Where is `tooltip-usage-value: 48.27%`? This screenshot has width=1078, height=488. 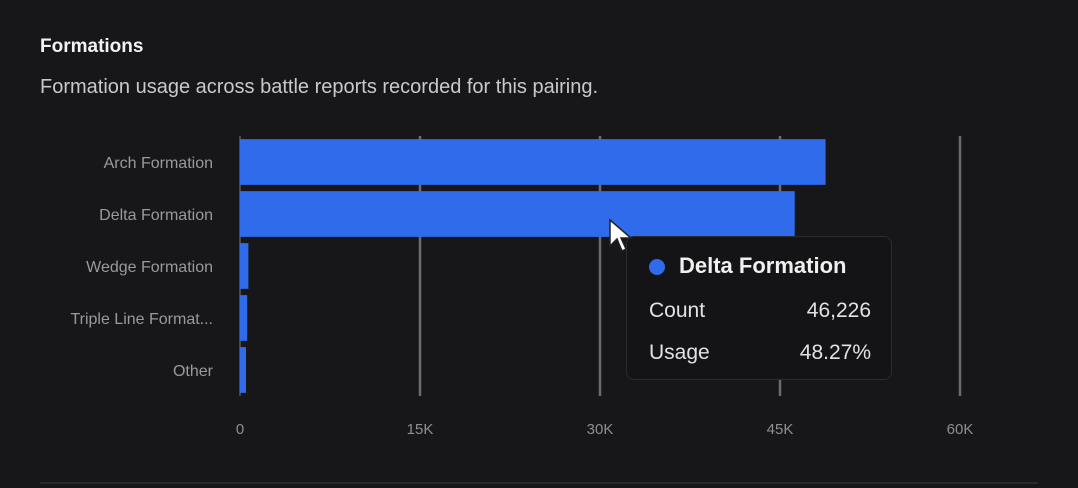 tooltip-usage-value: 48.27% is located at coordinates (835, 352).